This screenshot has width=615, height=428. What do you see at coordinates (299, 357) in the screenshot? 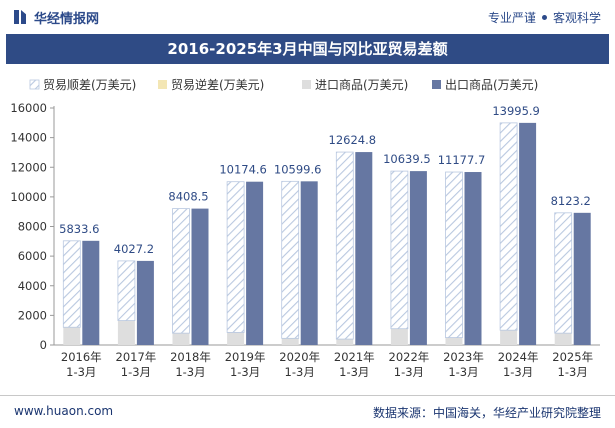
I see `x-tick-label-4-0: 2020年` at bounding box center [299, 357].